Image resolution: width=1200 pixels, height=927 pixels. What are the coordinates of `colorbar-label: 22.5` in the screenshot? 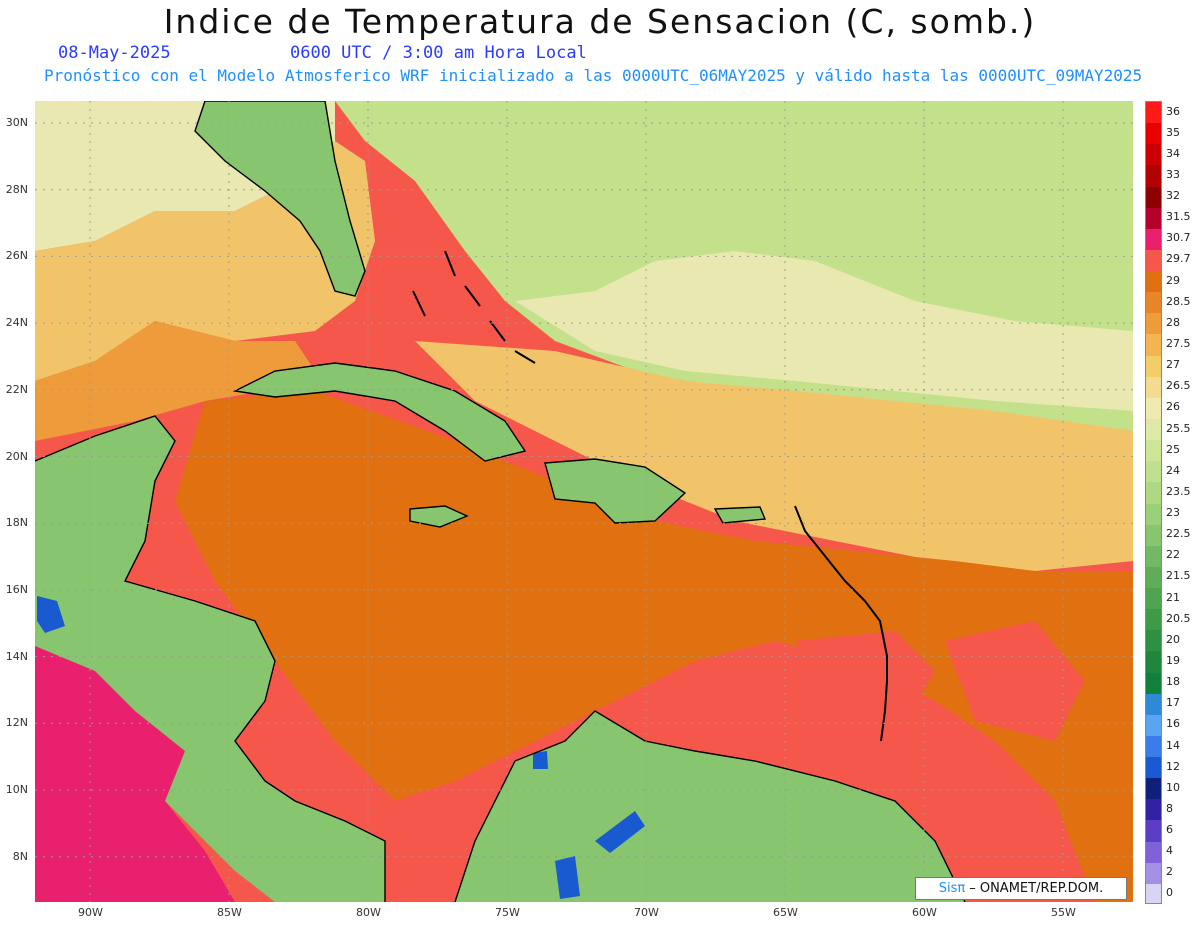 It's located at (1178, 534).